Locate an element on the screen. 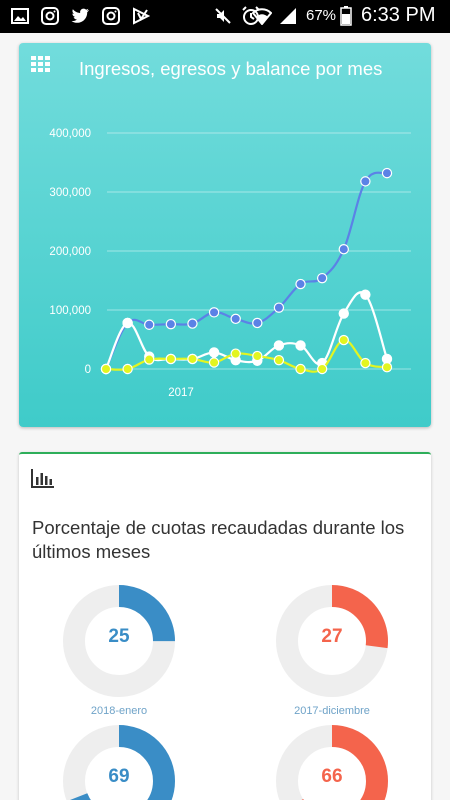 The width and height of the screenshot is (450, 800). y-tick-label: 100,000 is located at coordinates (70, 311).